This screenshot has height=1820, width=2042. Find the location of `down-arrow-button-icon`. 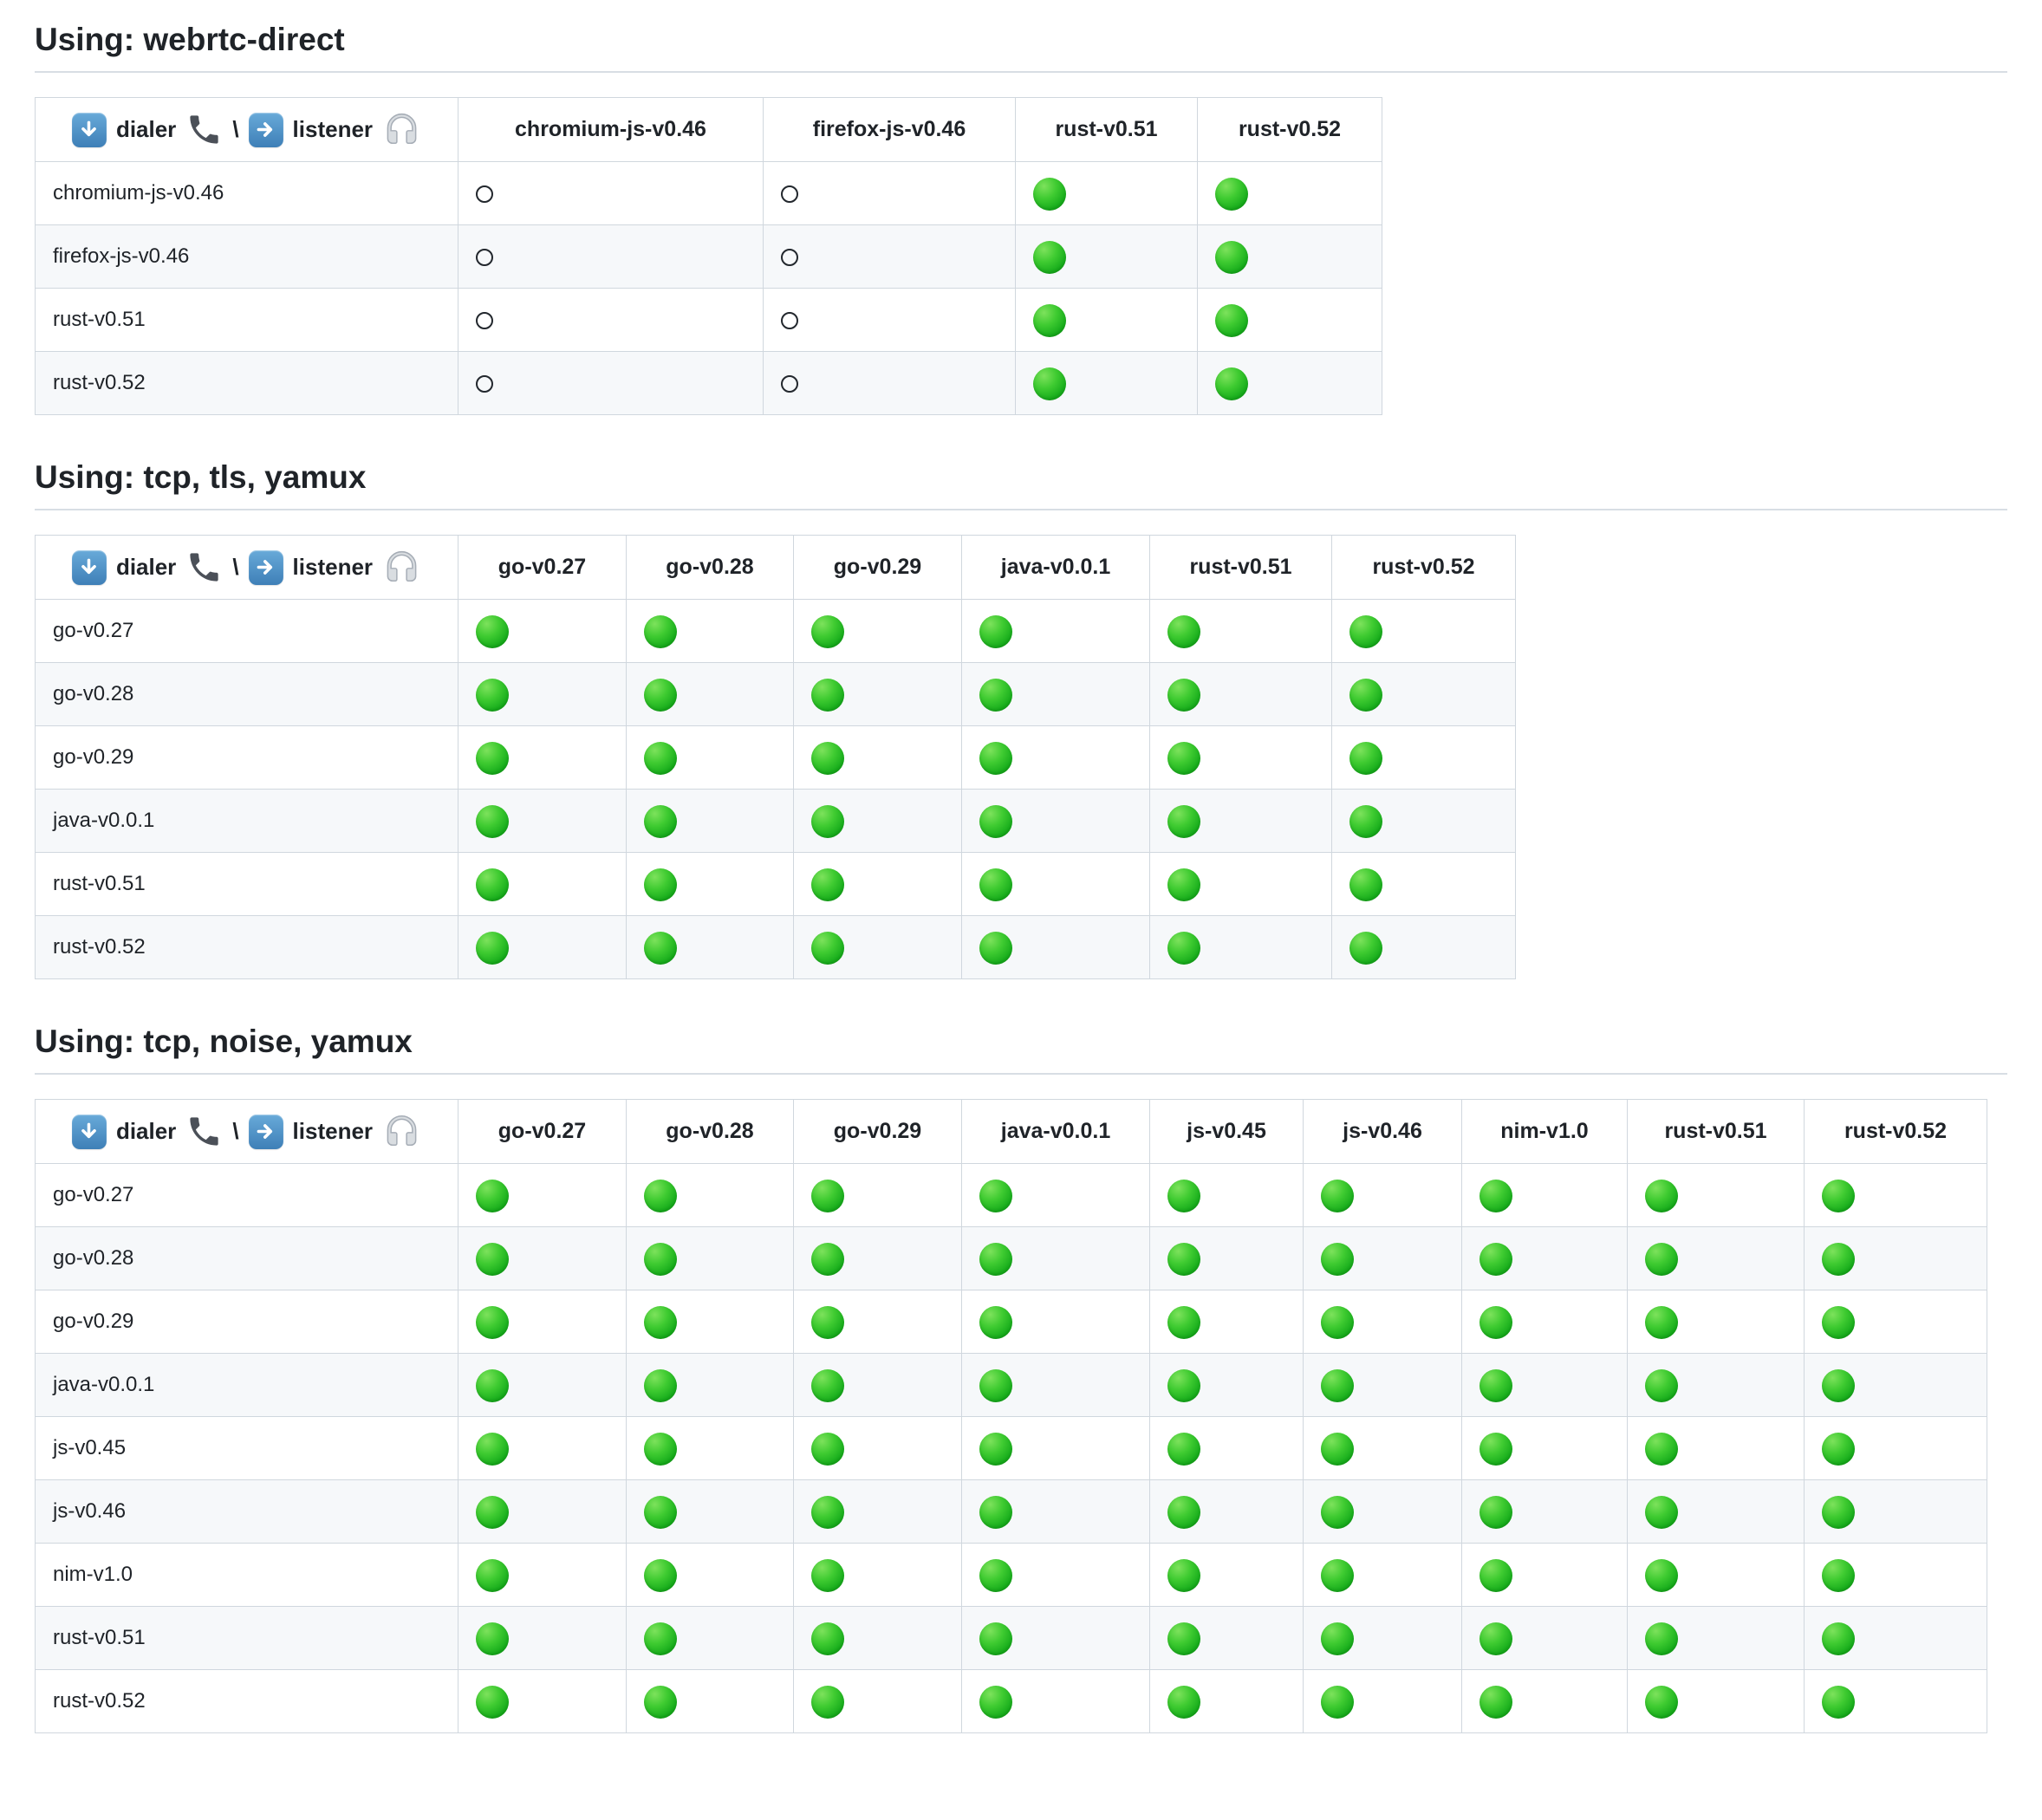

down-arrow-button-icon is located at coordinates (89, 567).